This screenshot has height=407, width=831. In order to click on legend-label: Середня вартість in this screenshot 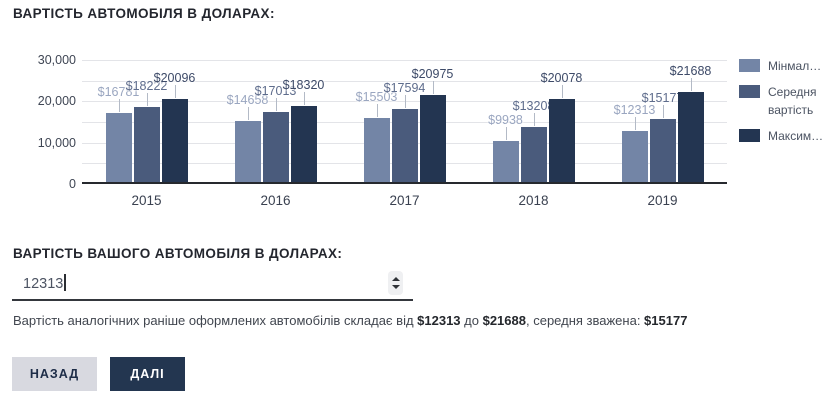, I will do `click(792, 101)`.